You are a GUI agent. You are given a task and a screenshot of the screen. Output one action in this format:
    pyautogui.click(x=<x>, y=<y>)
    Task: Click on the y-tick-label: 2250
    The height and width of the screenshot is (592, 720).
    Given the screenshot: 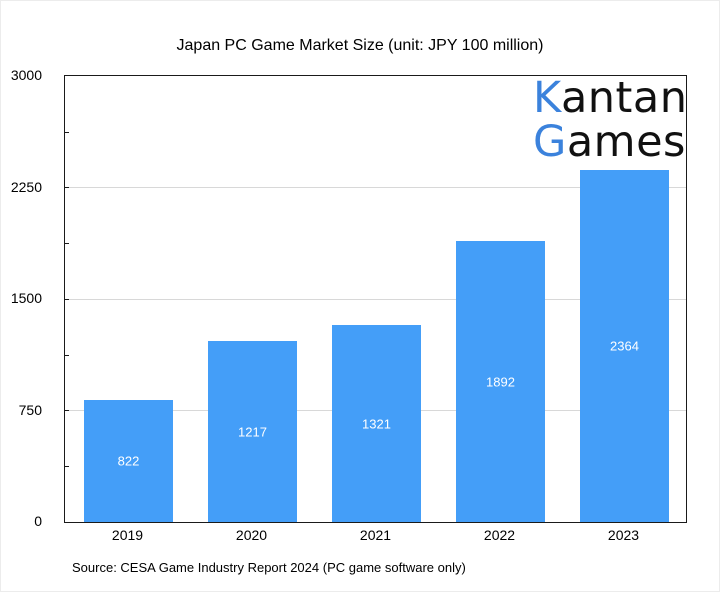 What is the action you would take?
    pyautogui.click(x=26, y=187)
    